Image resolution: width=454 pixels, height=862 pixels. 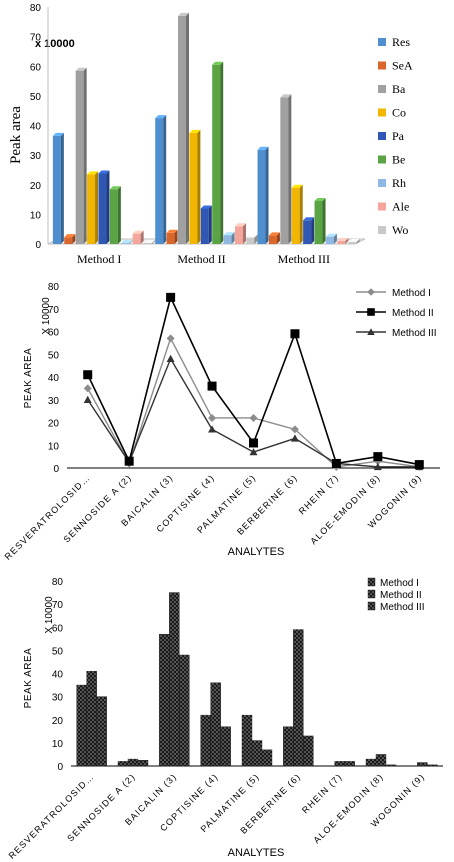 I want to click on chart-2-scale-label: X 10000, so click(x=46, y=316).